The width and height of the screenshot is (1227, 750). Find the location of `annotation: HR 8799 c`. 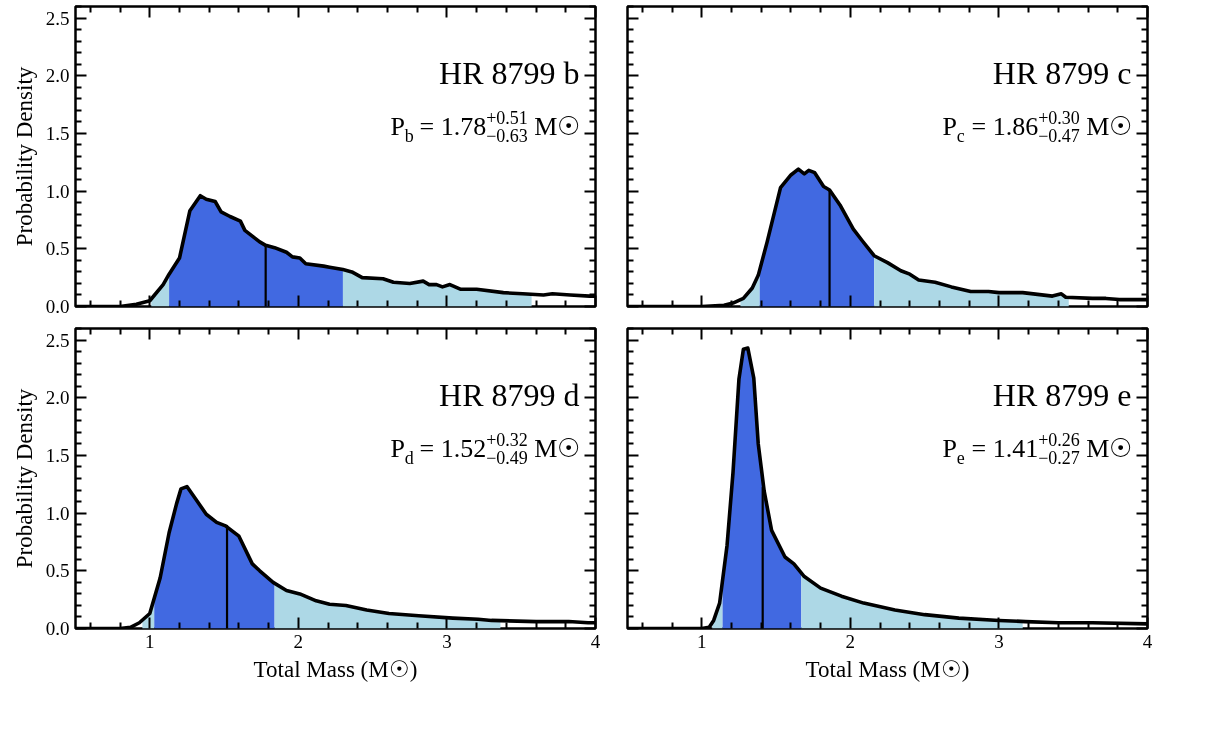

annotation: HR 8799 c is located at coordinates (1062, 72).